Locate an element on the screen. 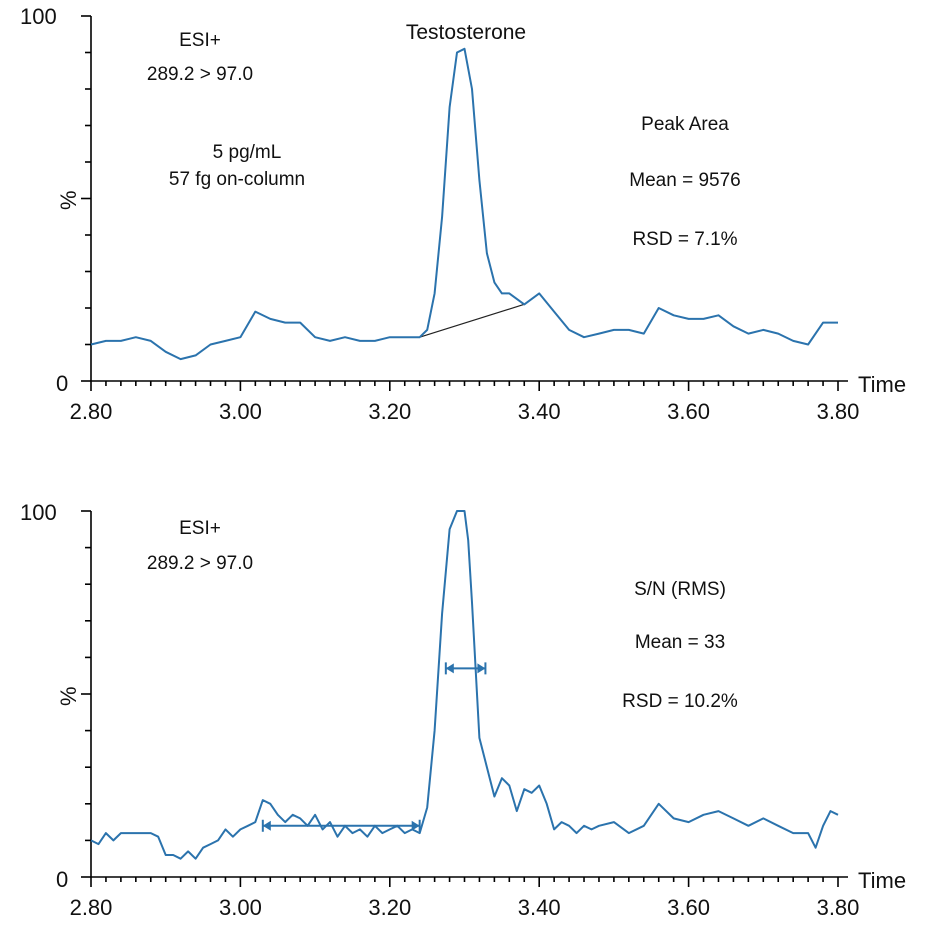  peak-width-marker is located at coordinates (465, 668).